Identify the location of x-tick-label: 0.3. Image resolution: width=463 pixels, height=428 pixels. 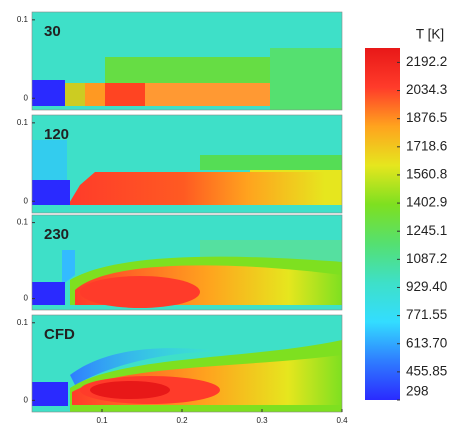
(262, 420).